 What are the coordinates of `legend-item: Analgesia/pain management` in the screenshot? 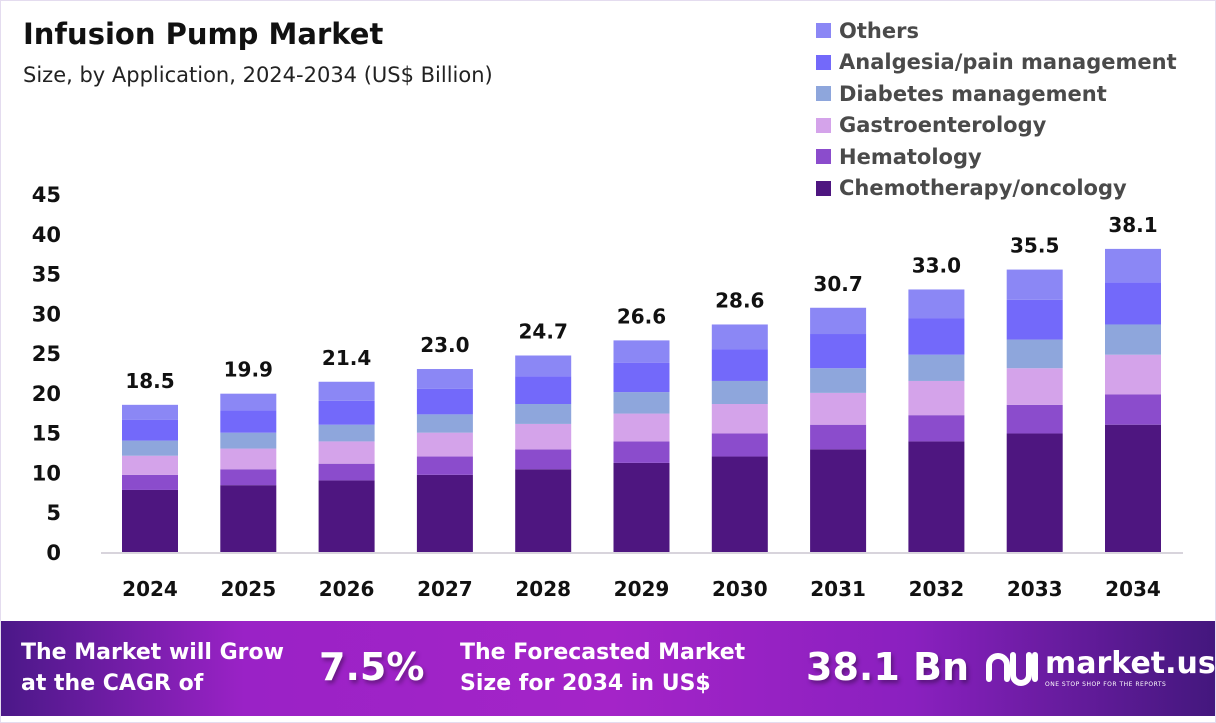 It's located at (996, 63).